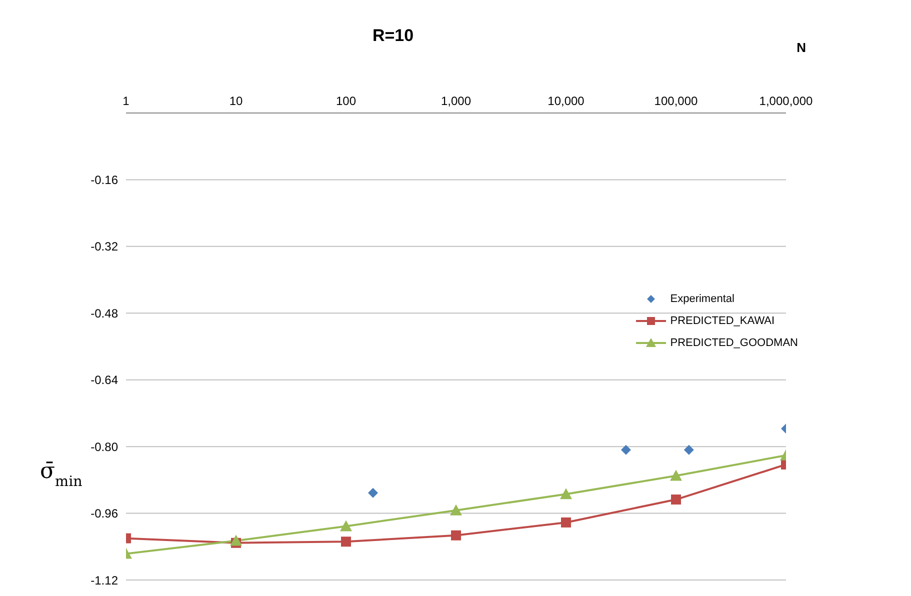 The image size is (911, 596). I want to click on y-axis-title: σ̄$_{min}$, so click(61, 474).